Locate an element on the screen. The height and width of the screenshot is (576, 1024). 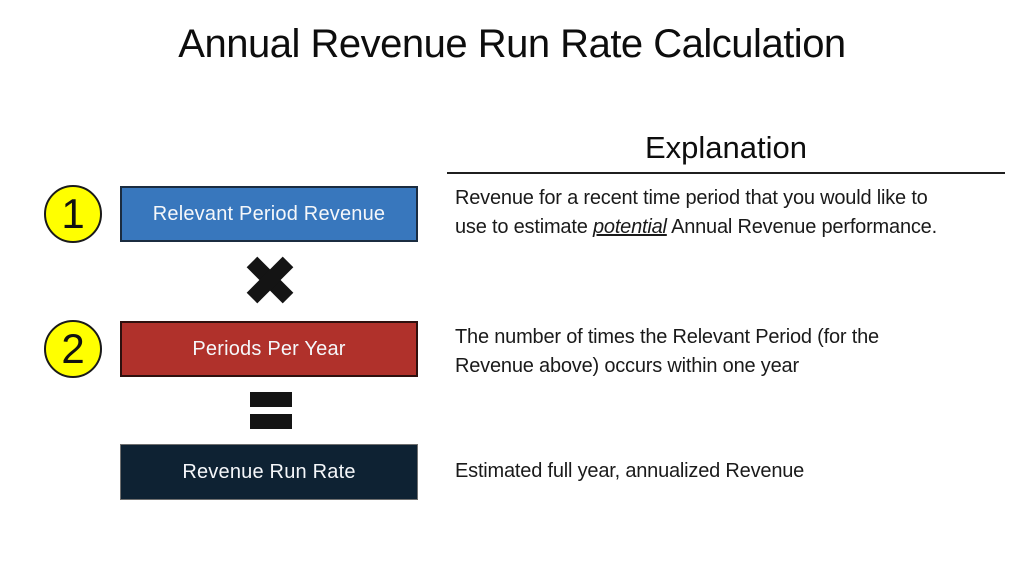
box-relevant-period-revenue: Relevant Period Revenue is located at coordinates (269, 214).